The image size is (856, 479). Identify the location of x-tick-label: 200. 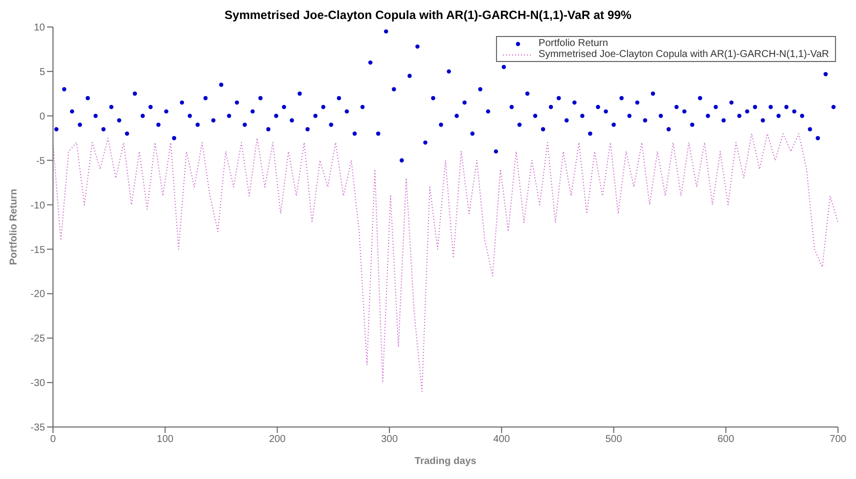
(277, 440).